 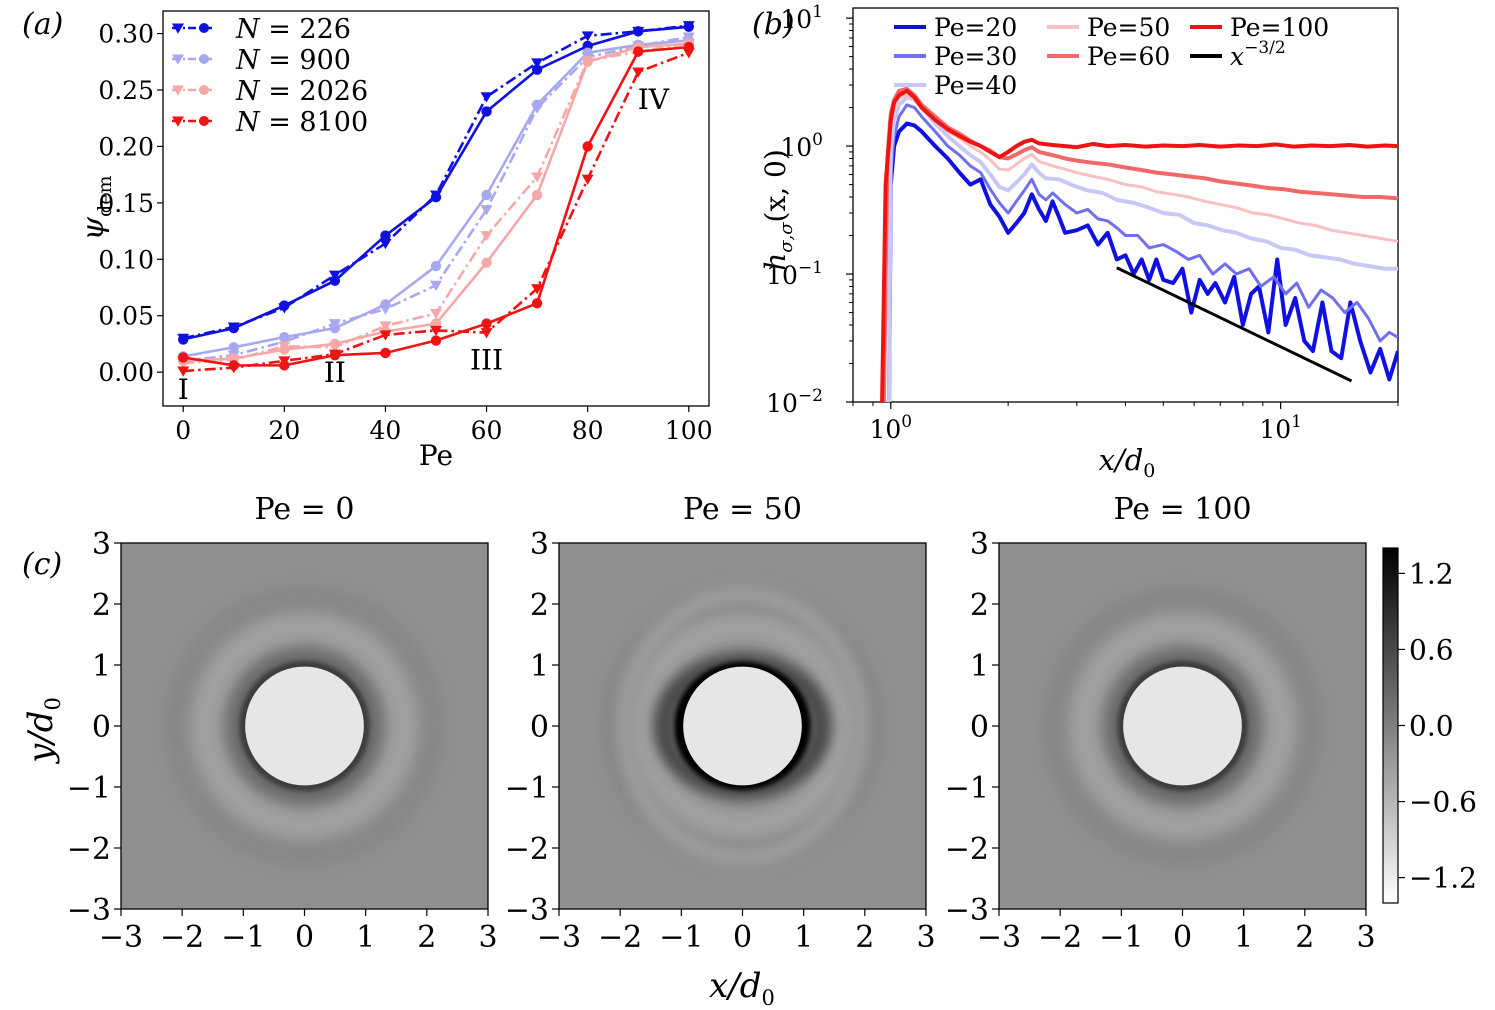 I want to click on heatmap-dark-ring, so click(x=304, y=726).